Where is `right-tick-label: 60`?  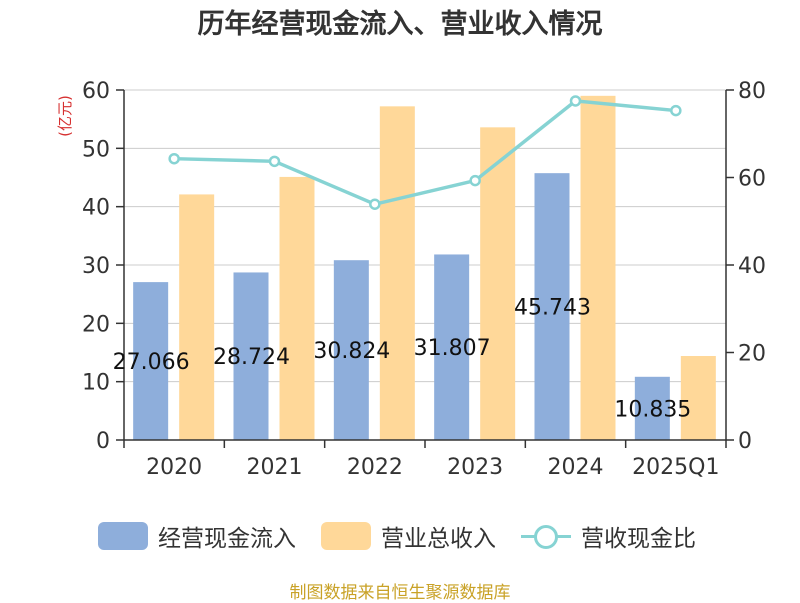
right-tick-label: 60 is located at coordinates (752, 179).